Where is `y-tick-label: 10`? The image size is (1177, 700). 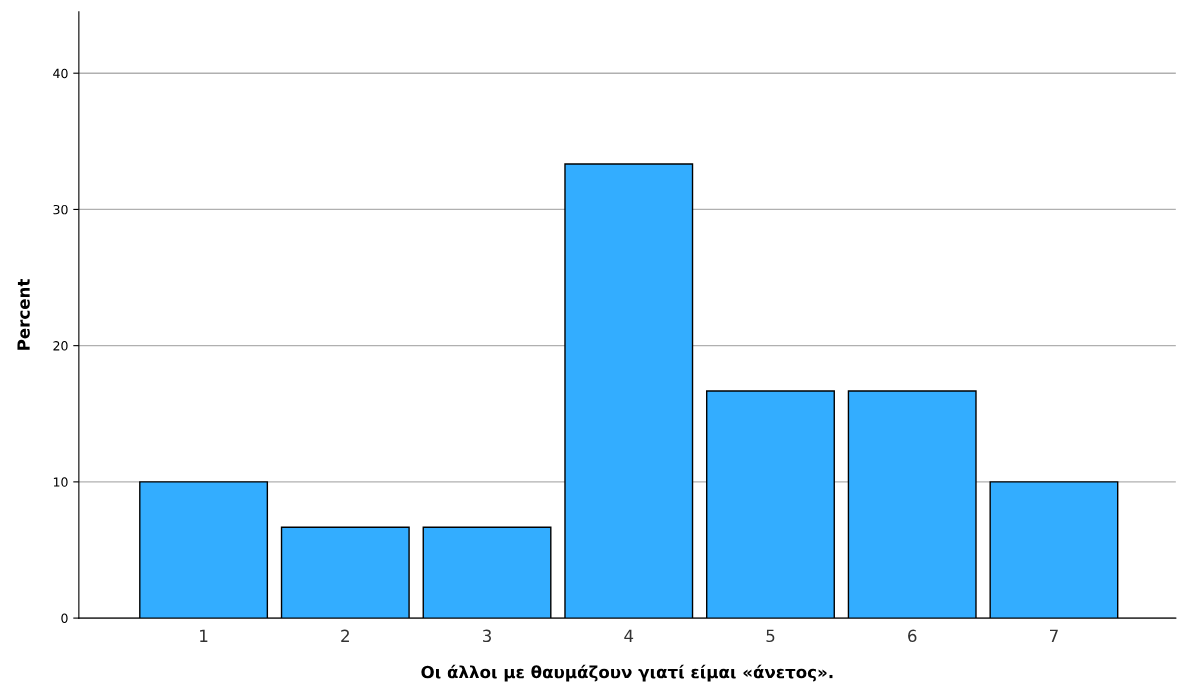
y-tick-label: 10 is located at coordinates (60, 482).